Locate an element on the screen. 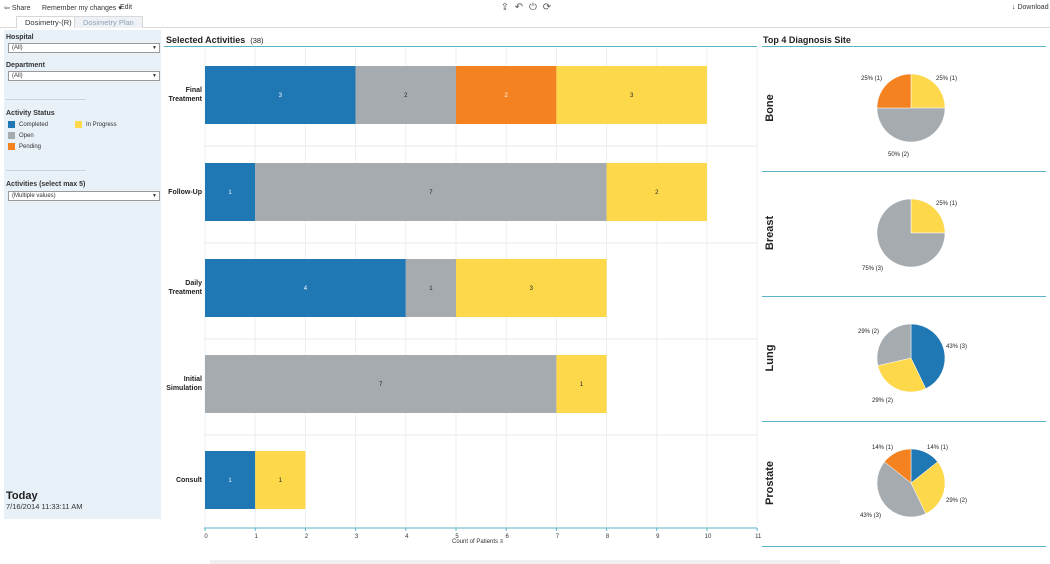  horizontal-scrollbar is located at coordinates (525, 562).